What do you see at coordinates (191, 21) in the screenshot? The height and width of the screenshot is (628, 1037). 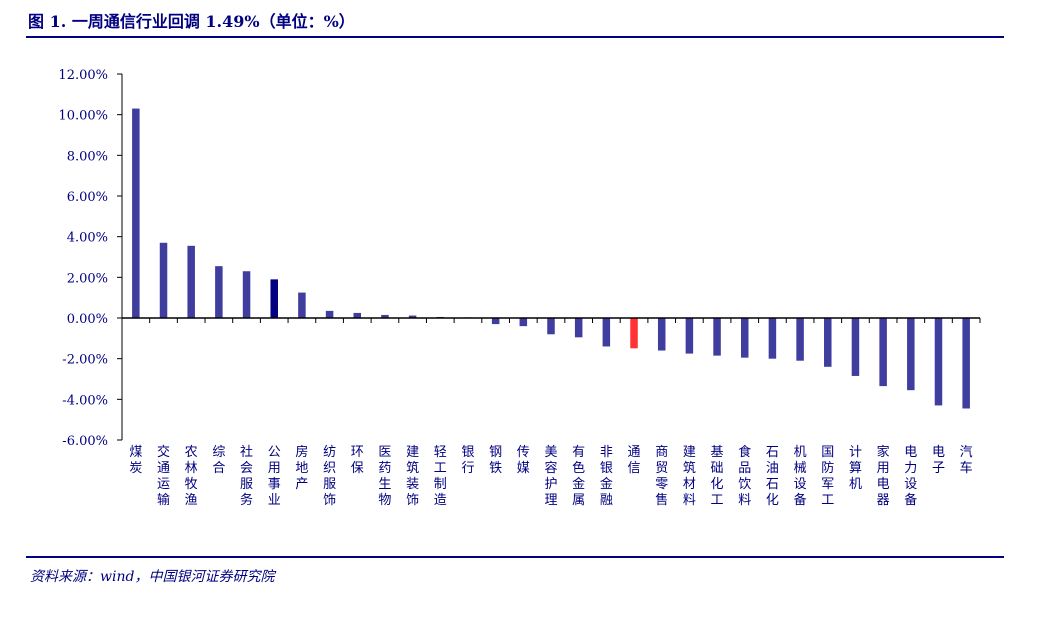 I see `chart-title: 图 1. 一周通信行业回调 1.49%（单位：%）` at bounding box center [191, 21].